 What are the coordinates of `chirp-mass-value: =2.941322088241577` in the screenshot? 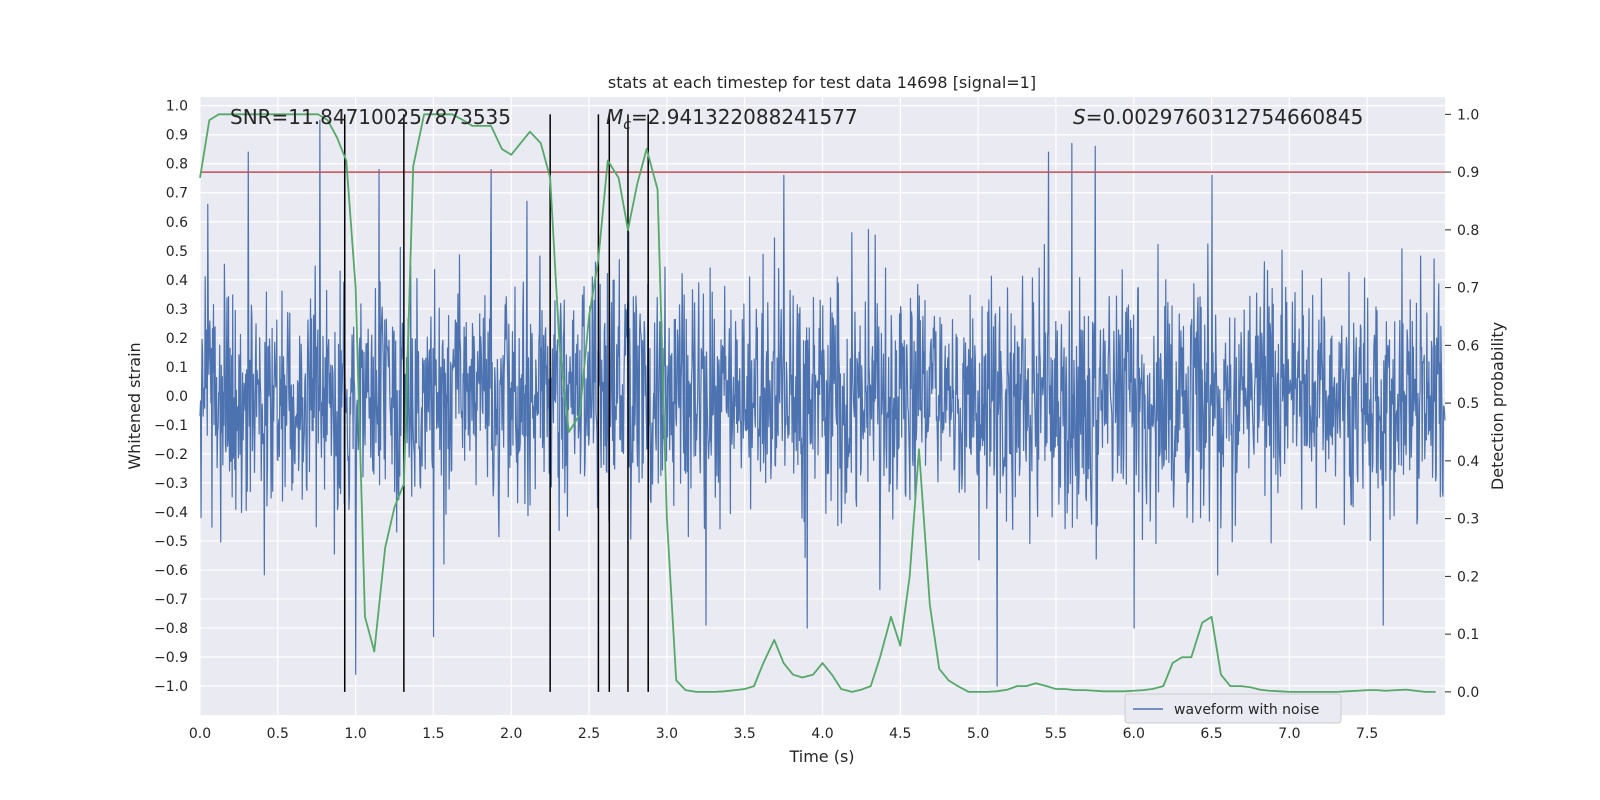 It's located at (744, 117).